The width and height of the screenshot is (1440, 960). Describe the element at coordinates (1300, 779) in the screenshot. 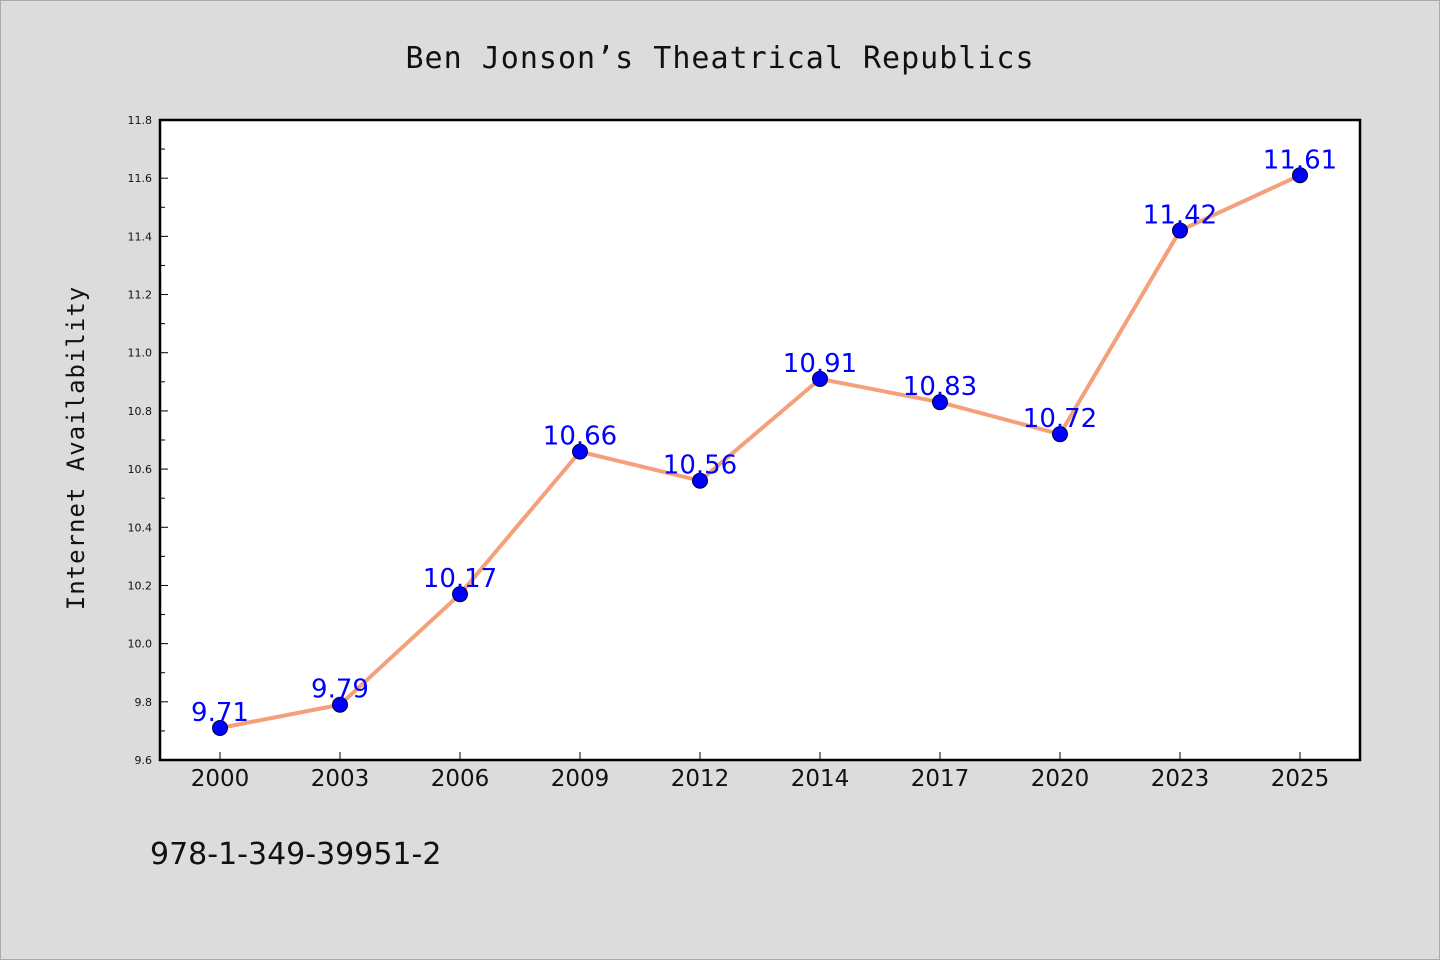

I see `x-tick-label: 2025` at that location.